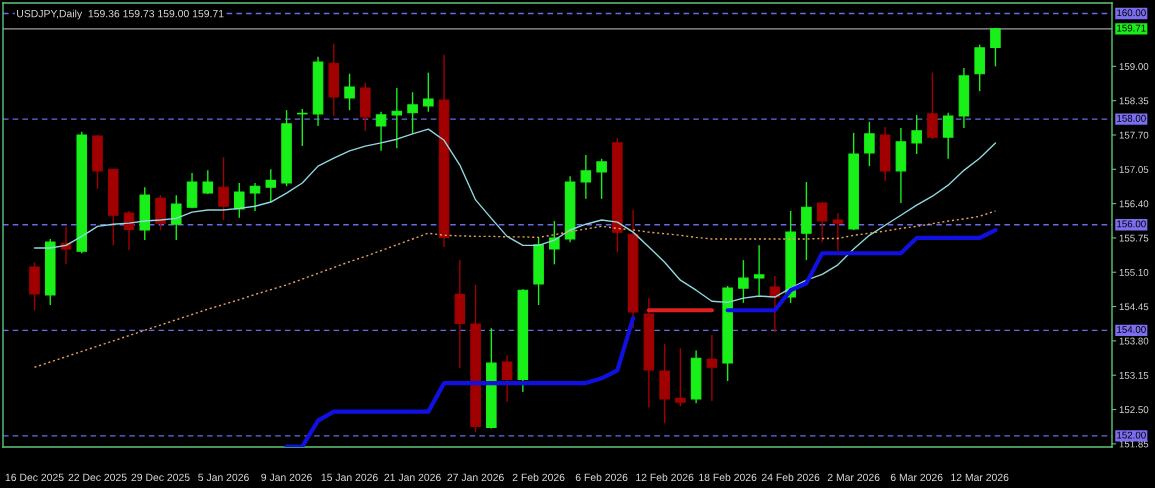 The width and height of the screenshot is (1155, 488). Describe the element at coordinates (601, 477) in the screenshot. I see `x-tick-label: 6 Feb 2026` at that location.